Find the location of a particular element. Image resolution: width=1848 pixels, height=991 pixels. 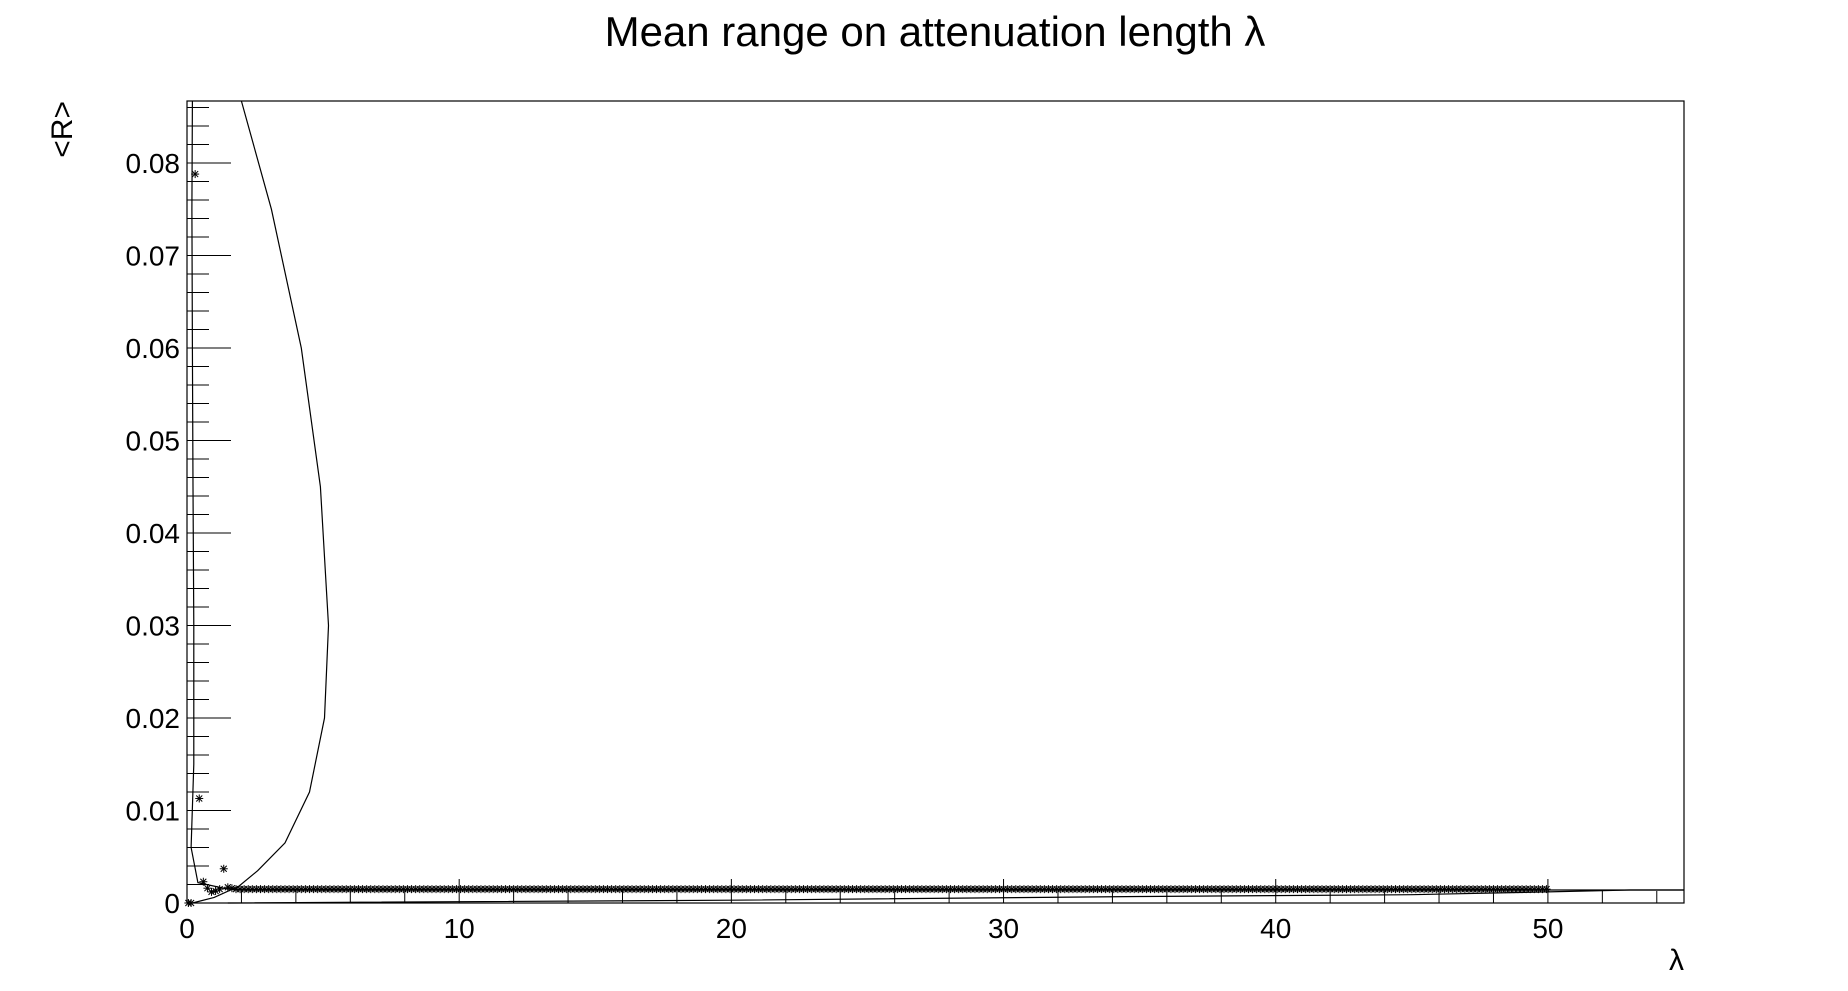

x-tick-label: 30 is located at coordinates (1003, 928).